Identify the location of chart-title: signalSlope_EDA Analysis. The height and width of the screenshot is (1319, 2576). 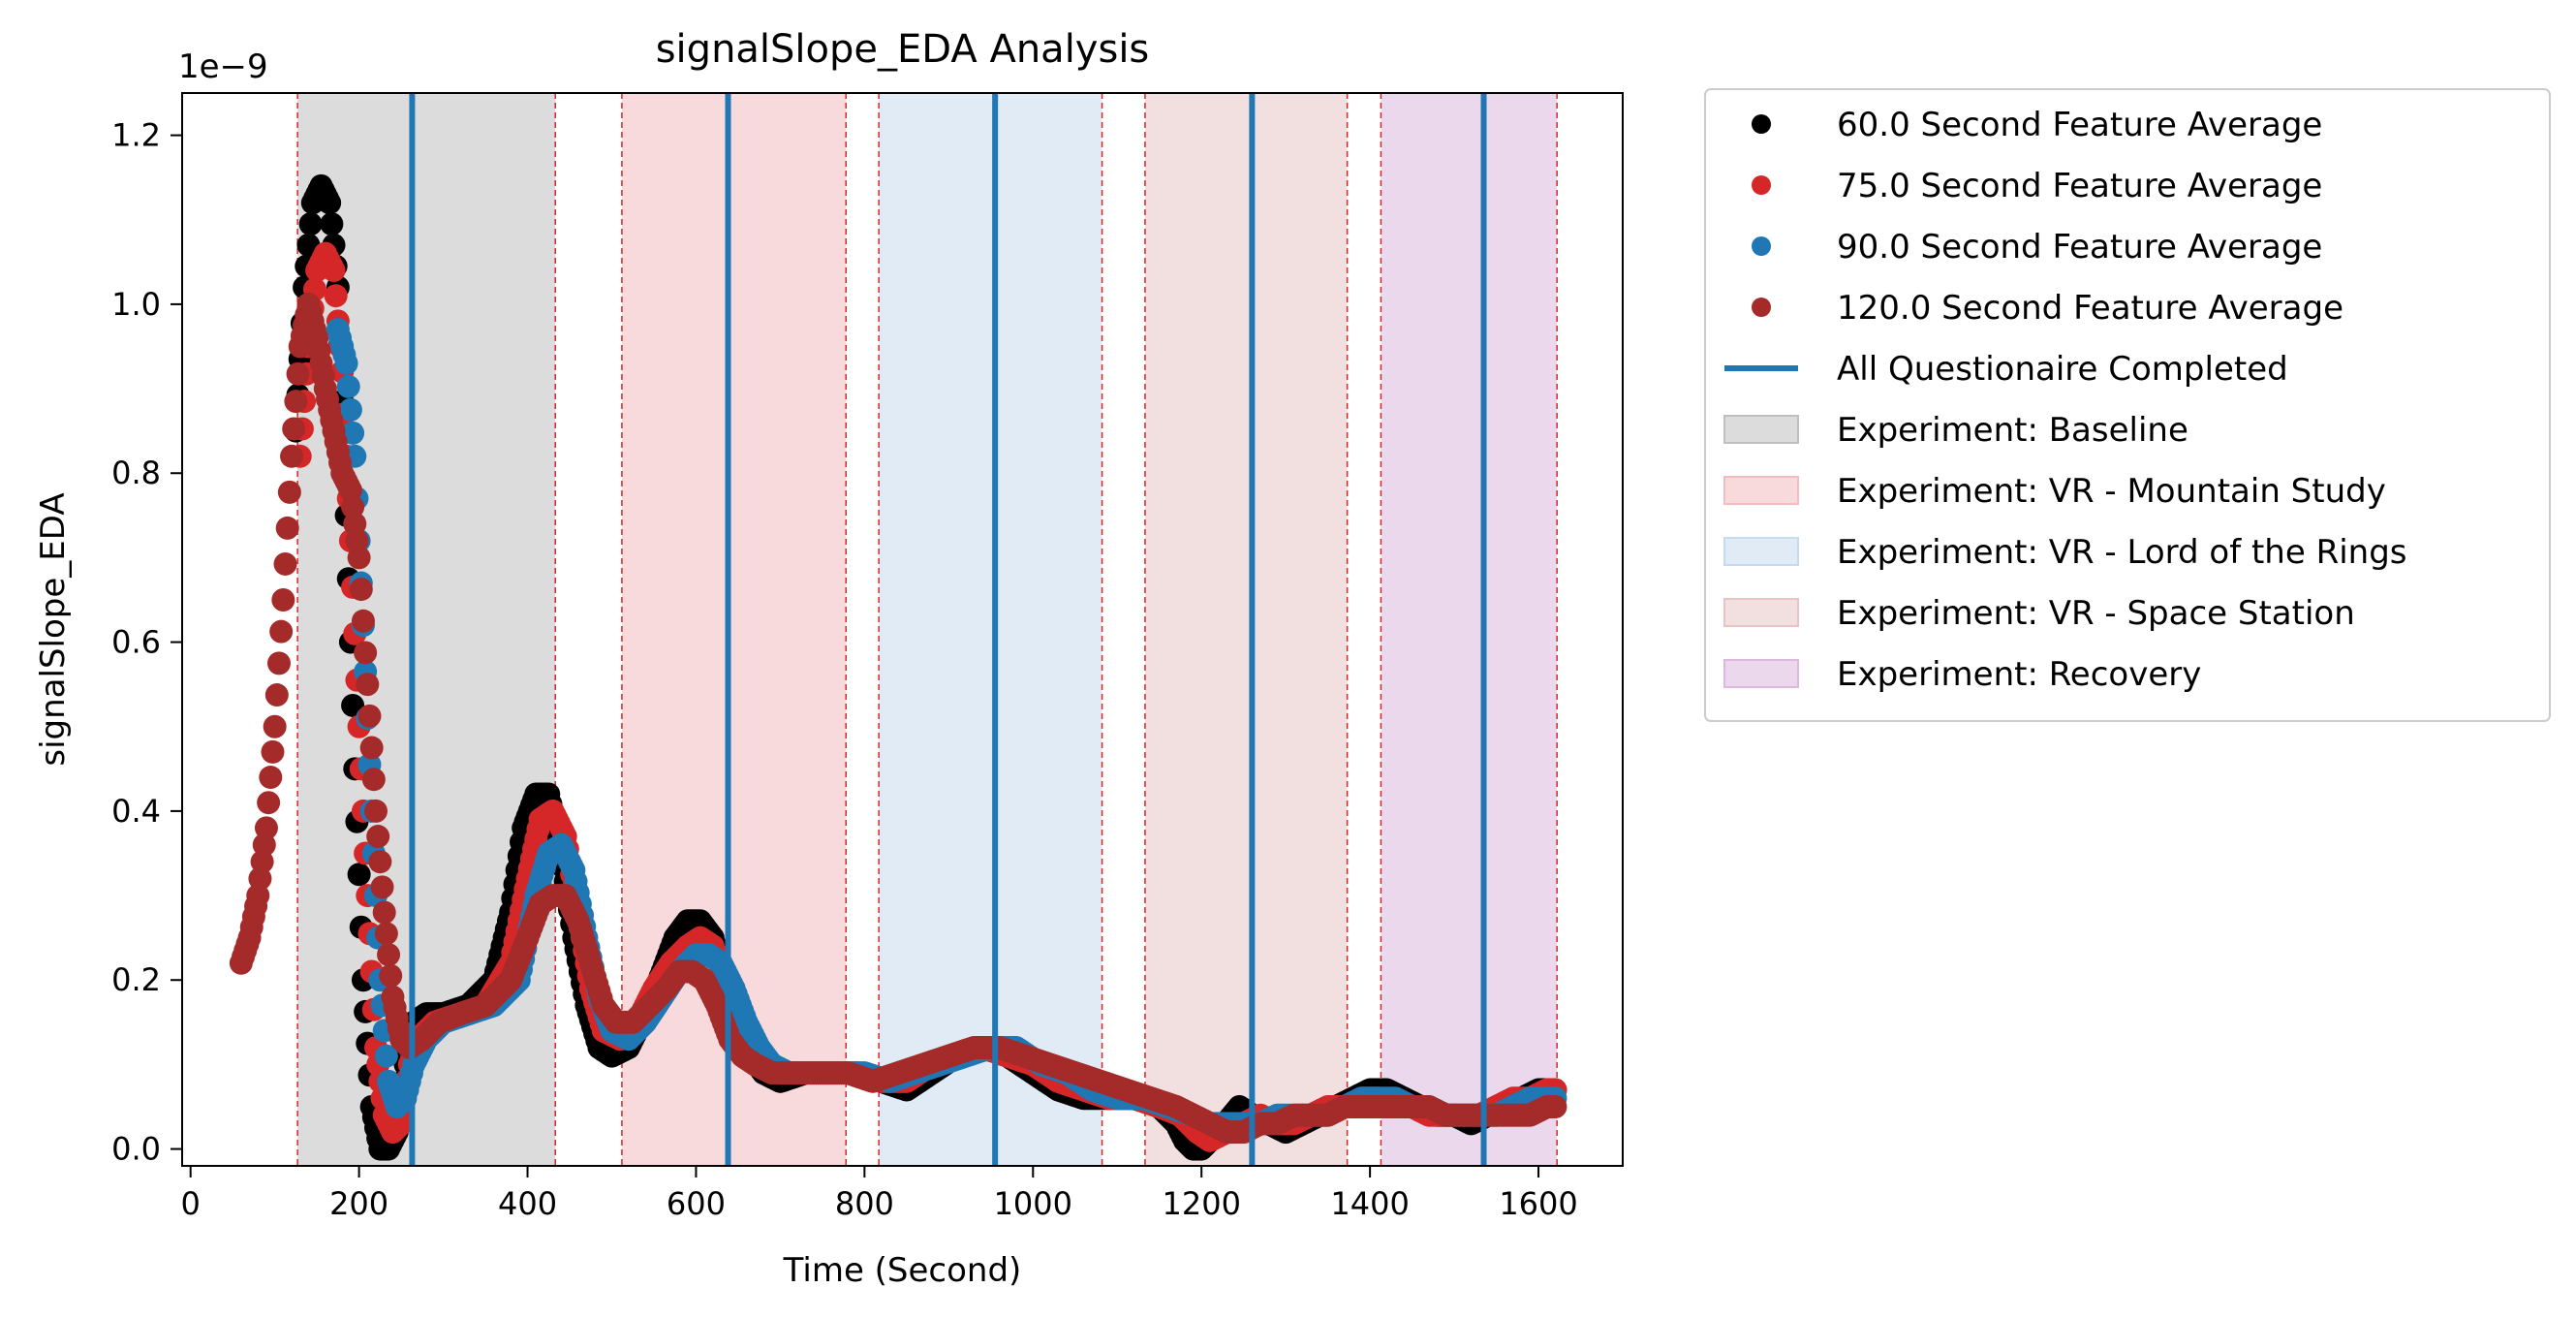
(903, 49).